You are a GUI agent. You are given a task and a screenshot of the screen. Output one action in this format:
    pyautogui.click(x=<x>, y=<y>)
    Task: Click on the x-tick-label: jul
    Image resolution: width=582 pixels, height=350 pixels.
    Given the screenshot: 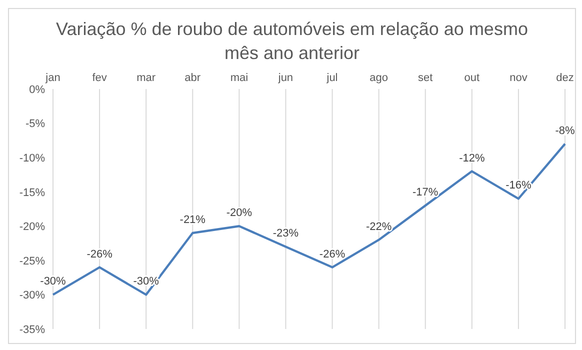 What is the action you would take?
    pyautogui.click(x=332, y=78)
    